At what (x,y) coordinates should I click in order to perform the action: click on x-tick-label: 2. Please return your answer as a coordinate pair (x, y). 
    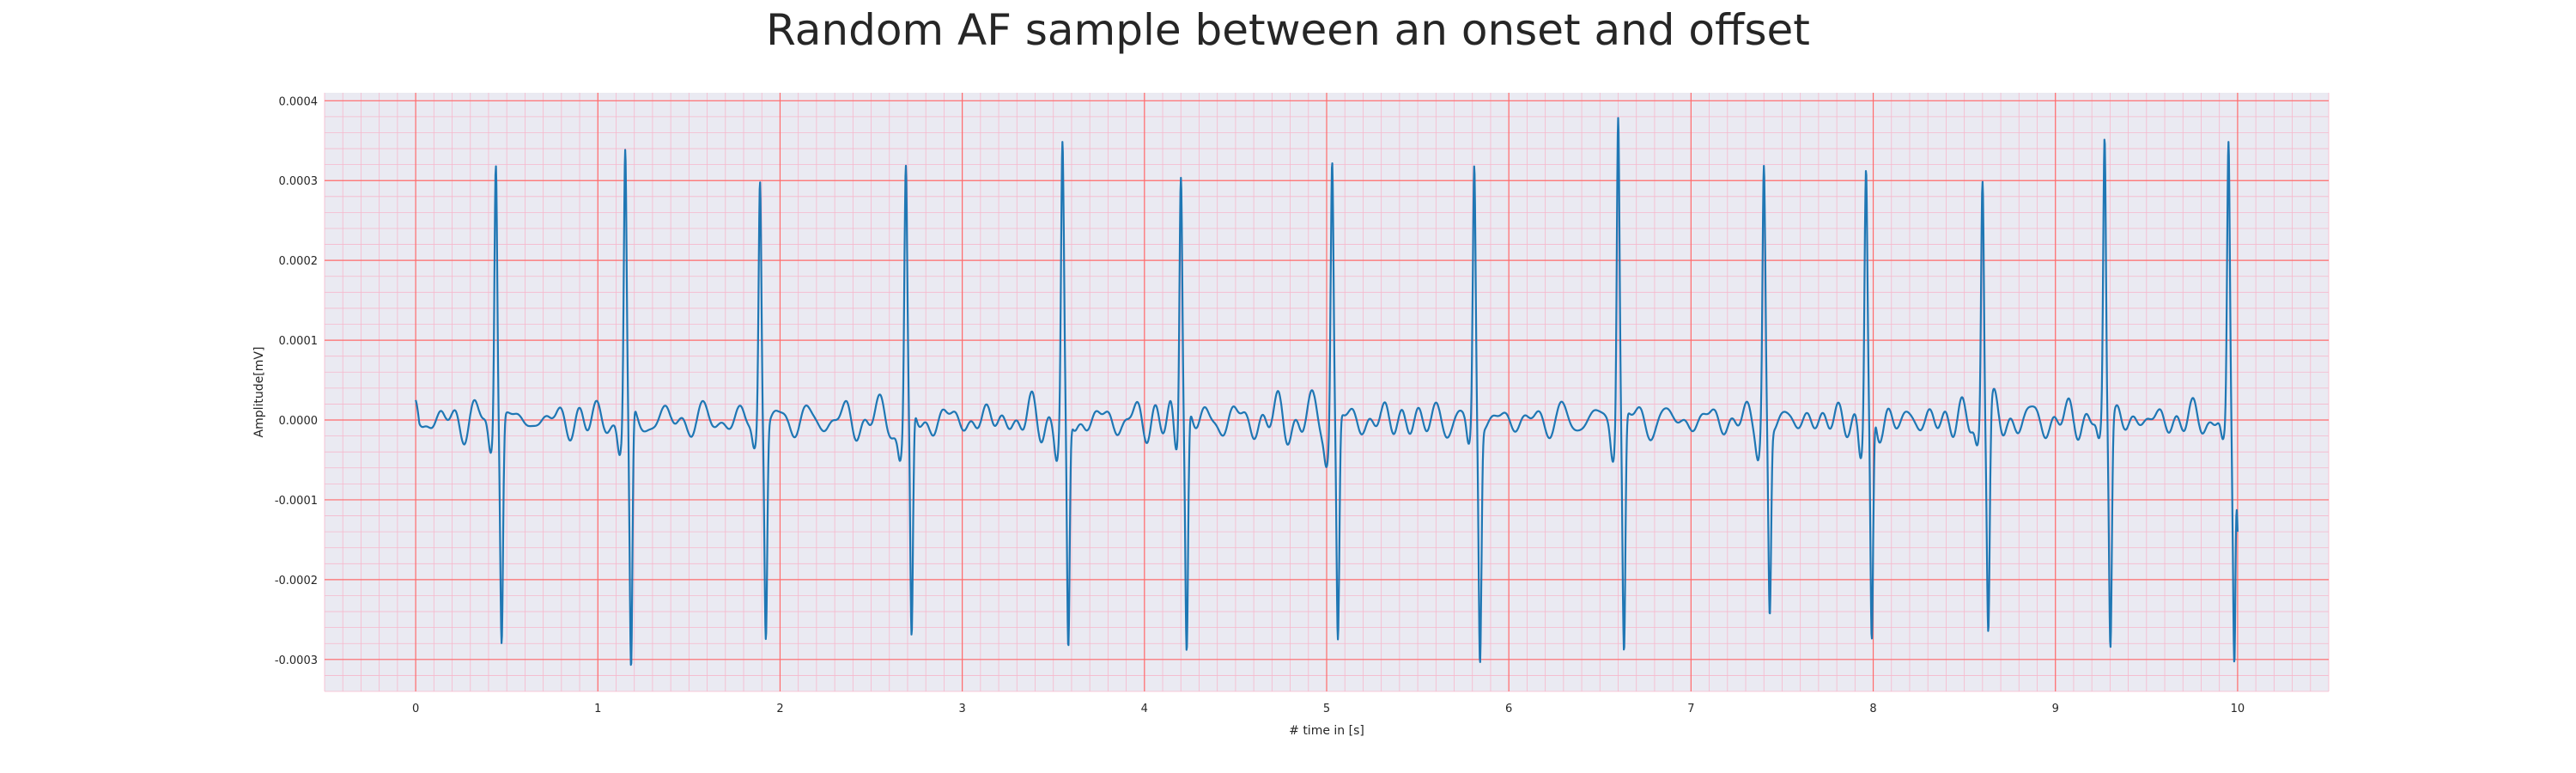
    Looking at the image, I should click on (779, 709).